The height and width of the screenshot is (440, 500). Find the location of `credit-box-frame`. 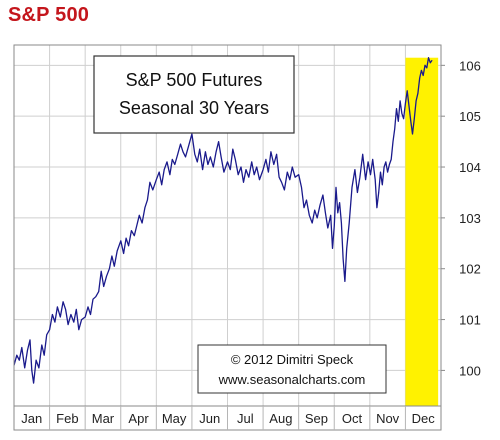

credit-box-frame is located at coordinates (292, 369).